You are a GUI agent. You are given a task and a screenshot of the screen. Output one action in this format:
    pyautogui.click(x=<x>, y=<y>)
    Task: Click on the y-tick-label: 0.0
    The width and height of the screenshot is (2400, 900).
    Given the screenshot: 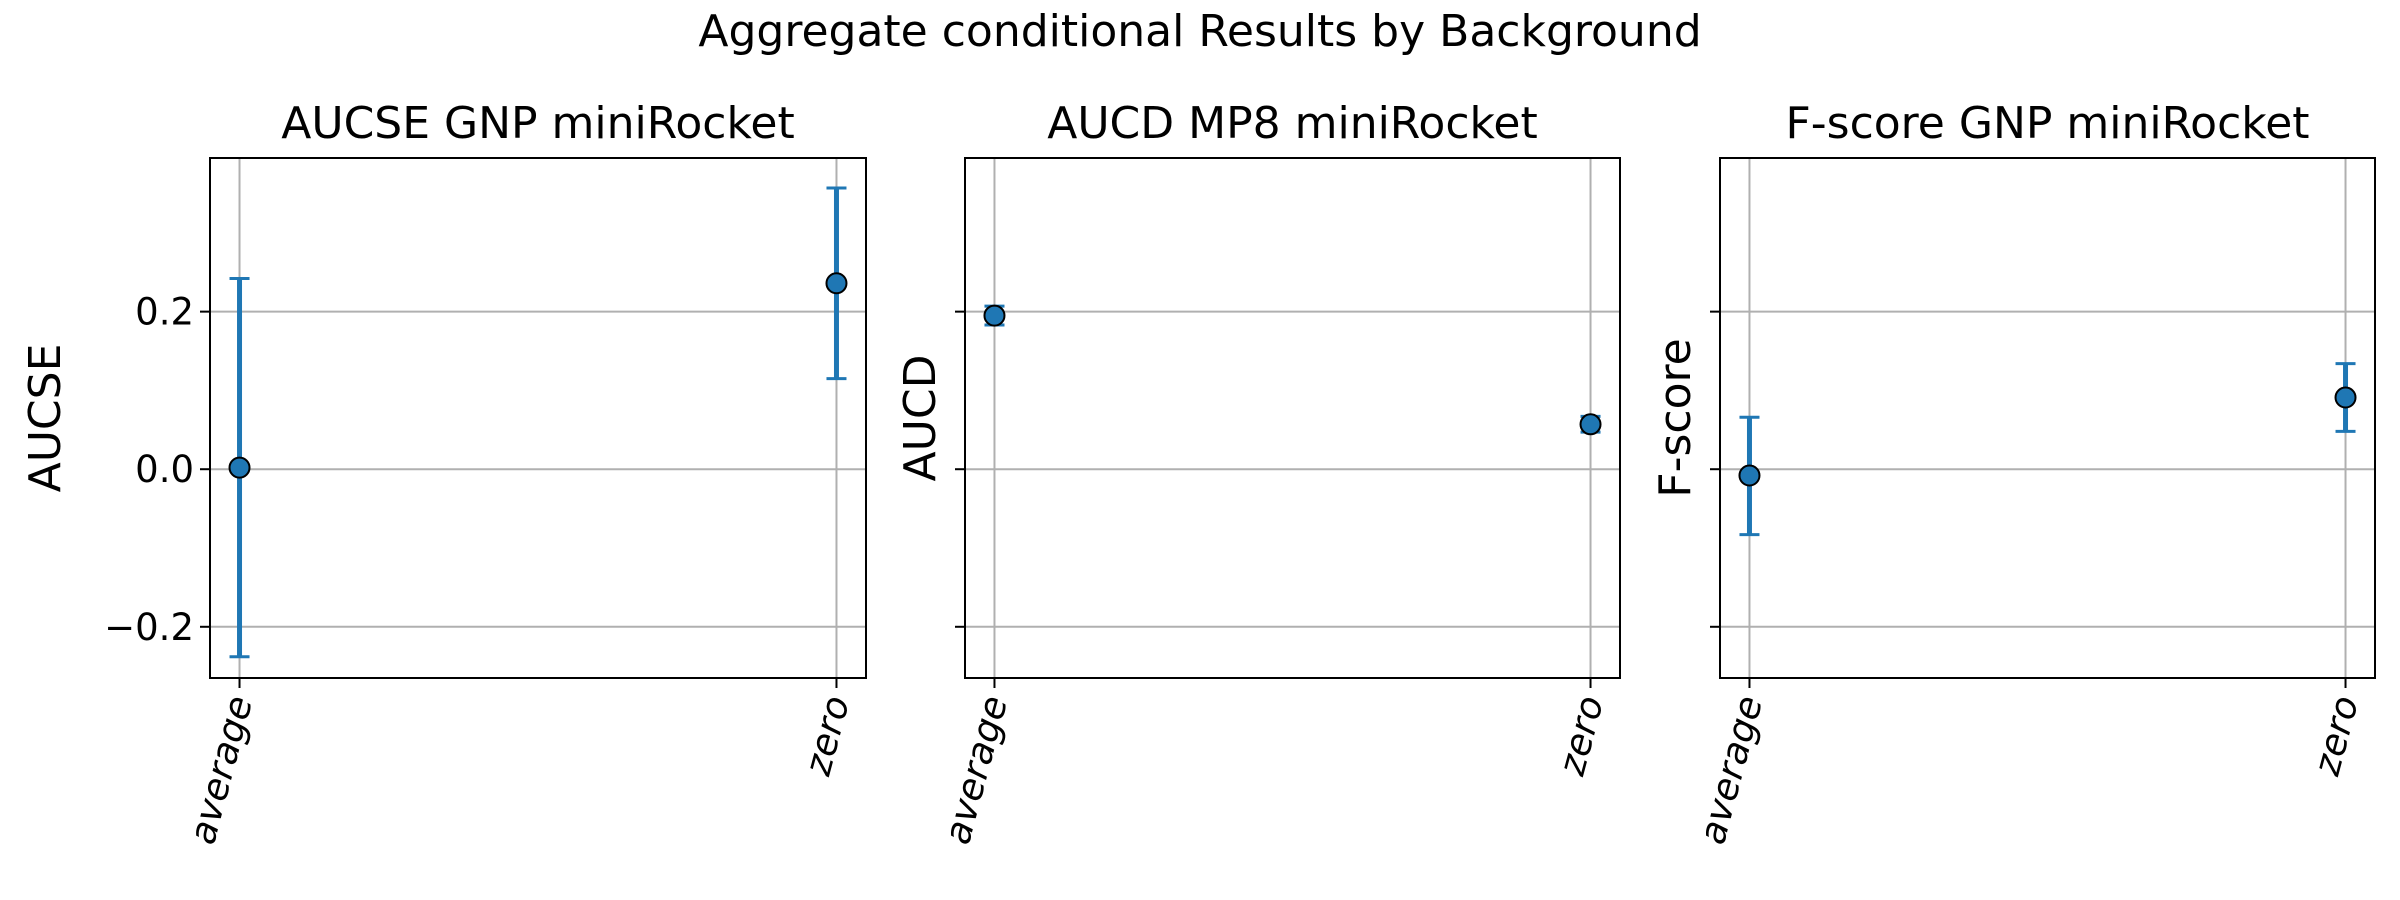 What is the action you would take?
    pyautogui.click(x=164, y=469)
    